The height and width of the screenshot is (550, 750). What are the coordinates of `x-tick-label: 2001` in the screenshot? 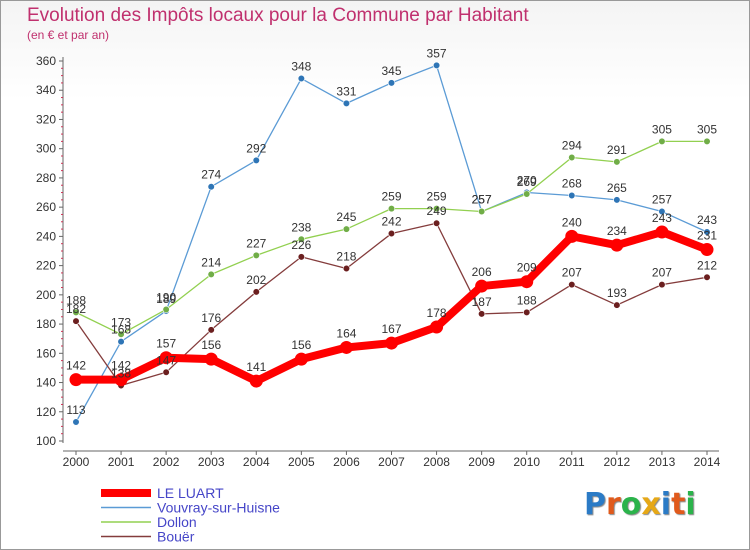 It's located at (121, 462).